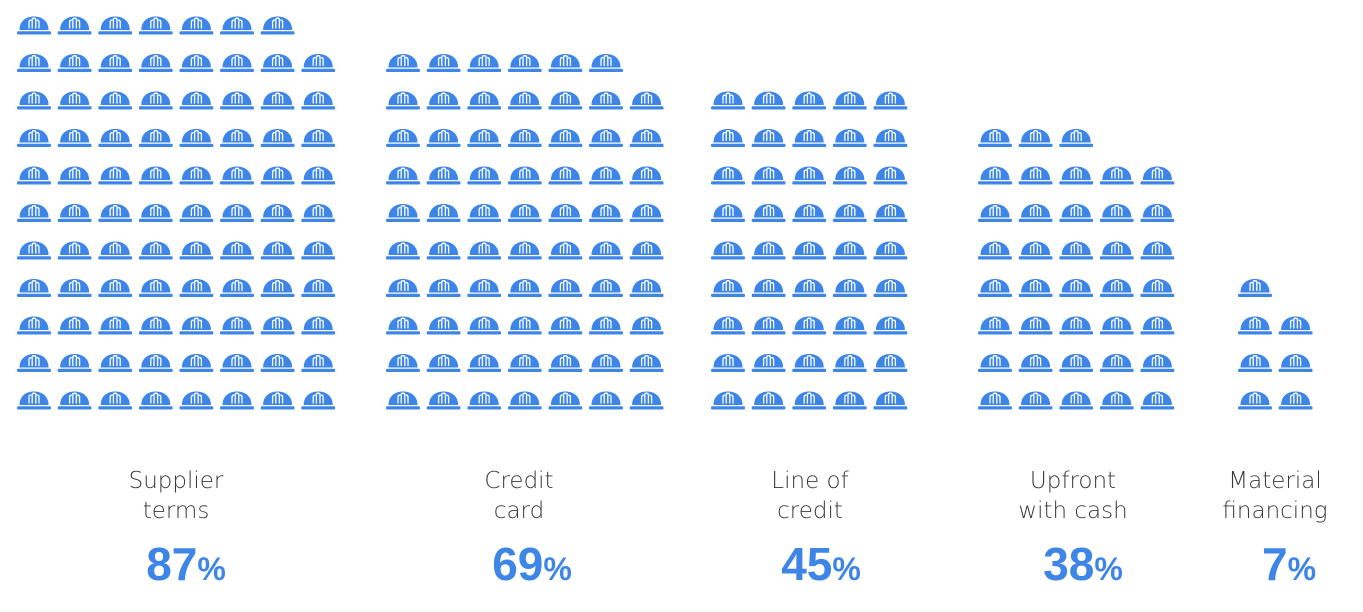 Image resolution: width=1363 pixels, height=612 pixels. Describe the element at coordinates (557, 569) in the screenshot. I see `percent-sign: %` at that location.